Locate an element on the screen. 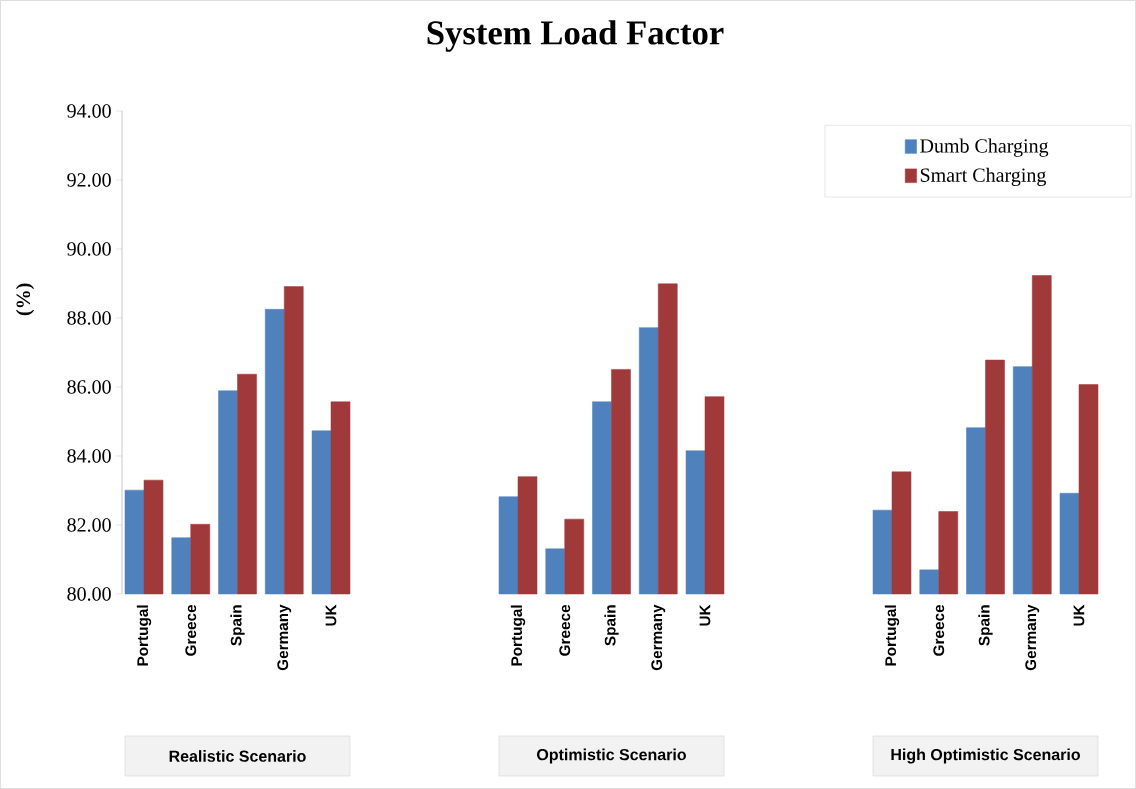 The image size is (1136, 789). y-tick-label: 84.00 is located at coordinates (89, 456).